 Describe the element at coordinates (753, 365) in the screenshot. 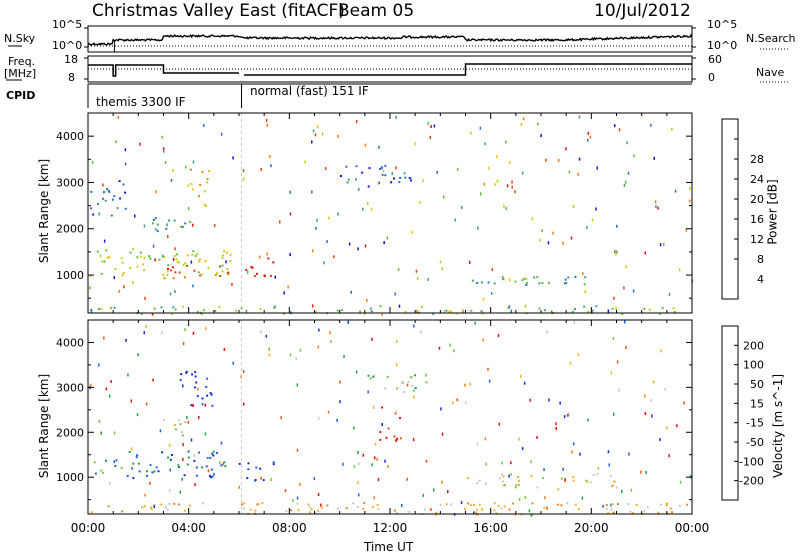

I see `velocity-colorbar-tick-label: 100` at that location.